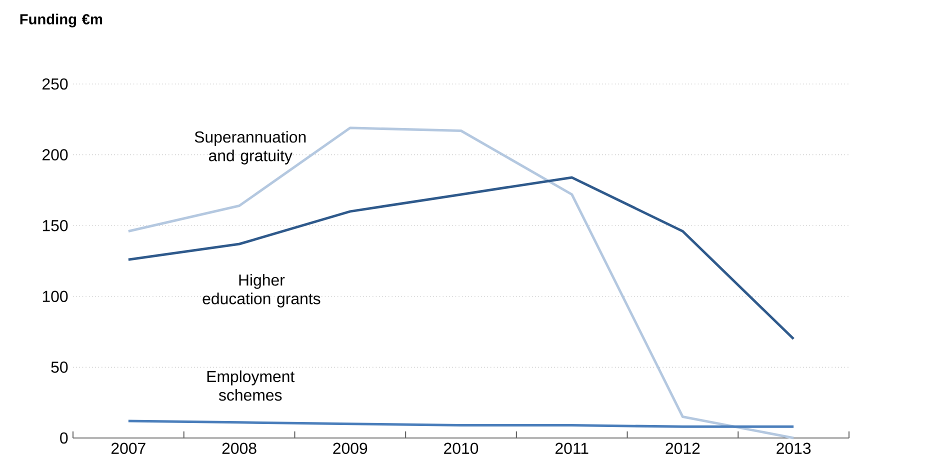 The width and height of the screenshot is (938, 473). I want to click on series-label: Employment schemes, so click(251, 385).